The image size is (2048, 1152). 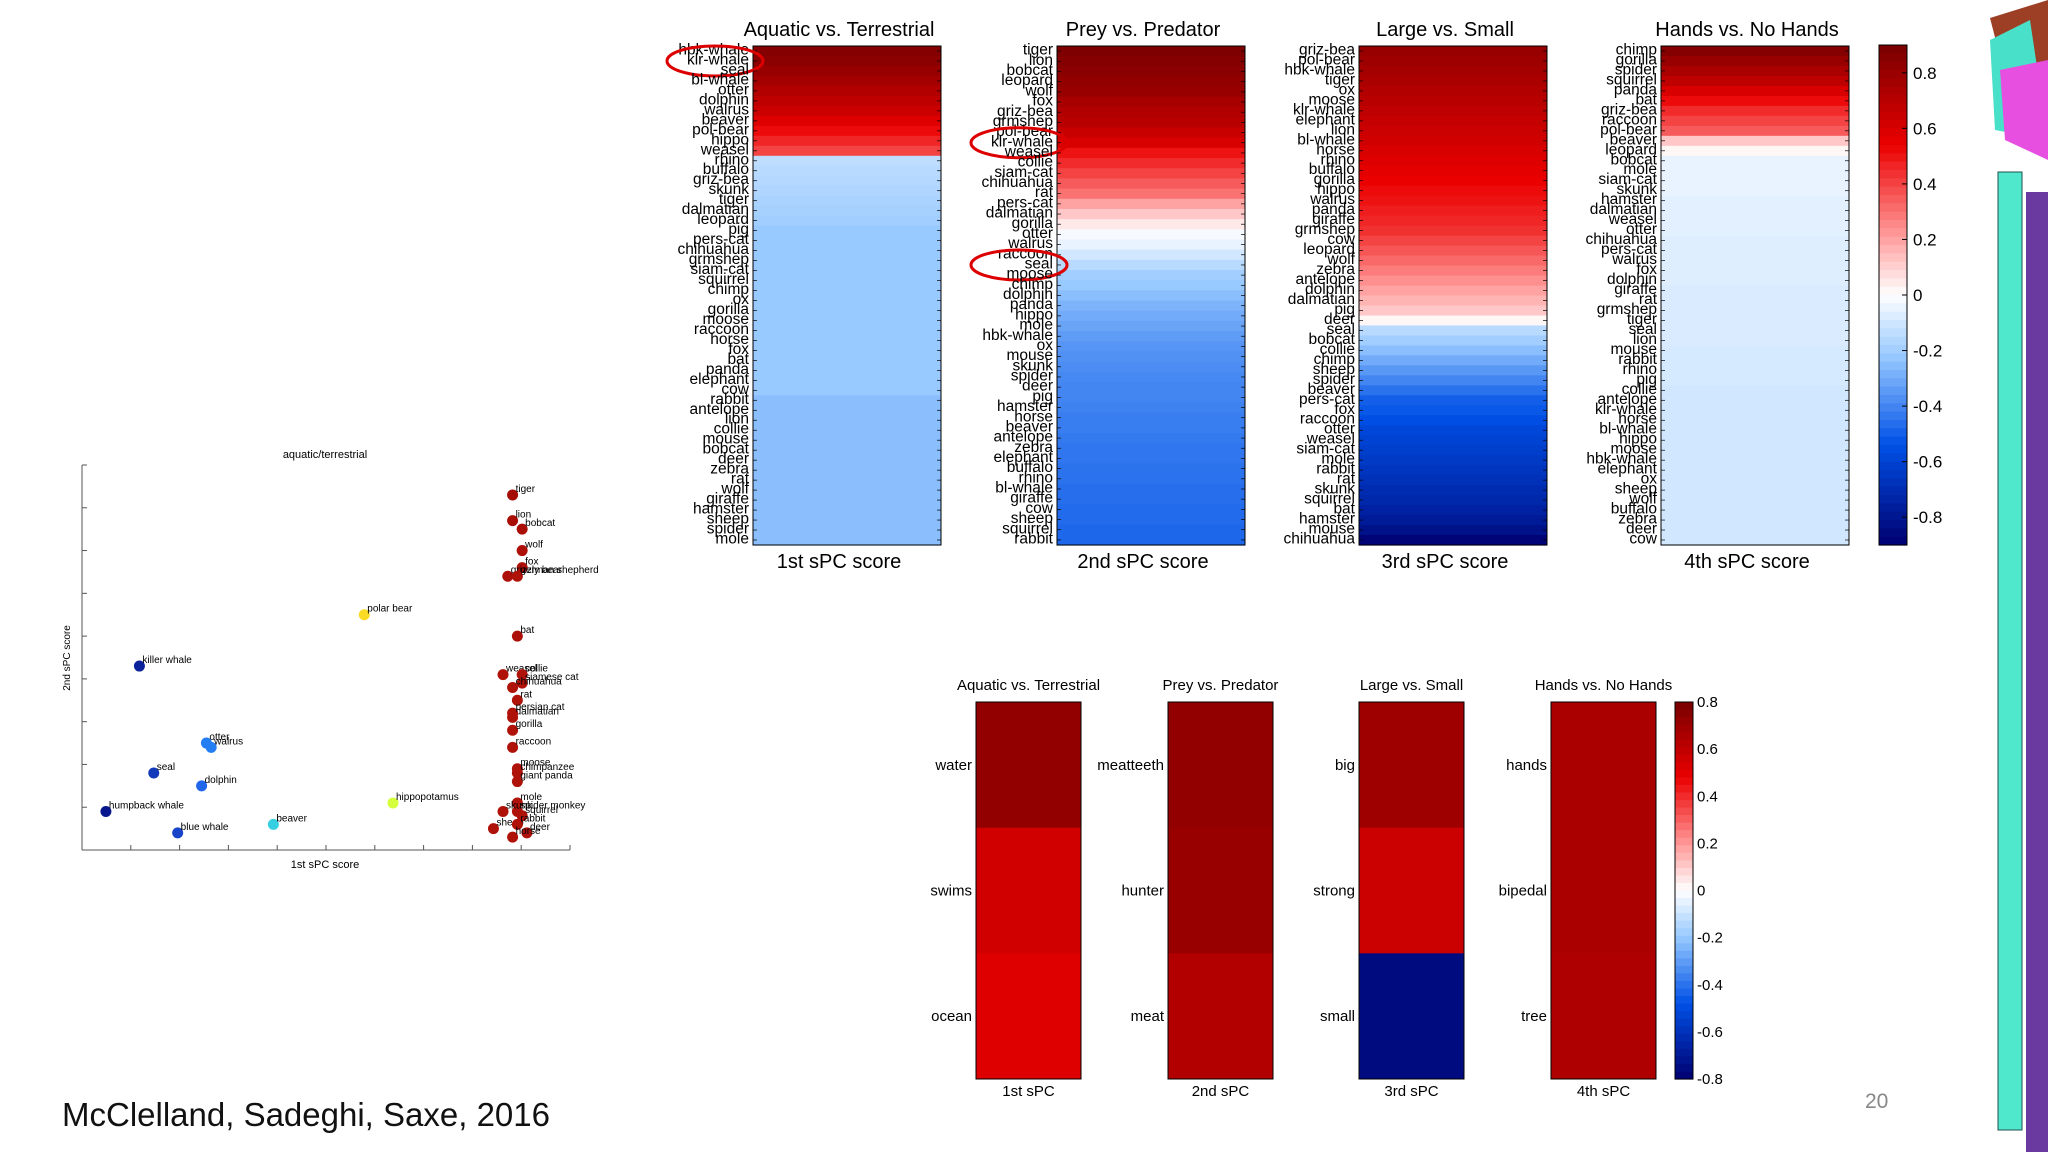 What do you see at coordinates (1019, 143) in the screenshot?
I see `highlight-circle` at bounding box center [1019, 143].